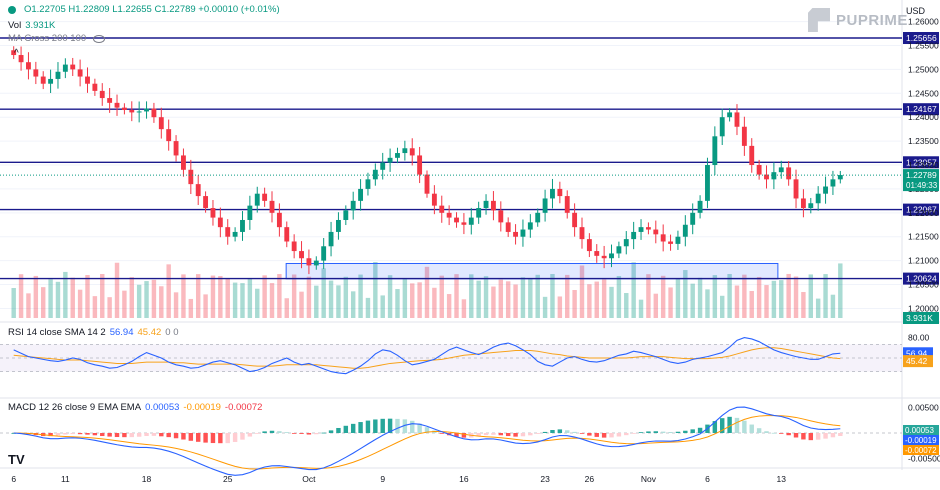 The width and height of the screenshot is (940, 490). I want to click on time-tick-label: 23, so click(545, 479).